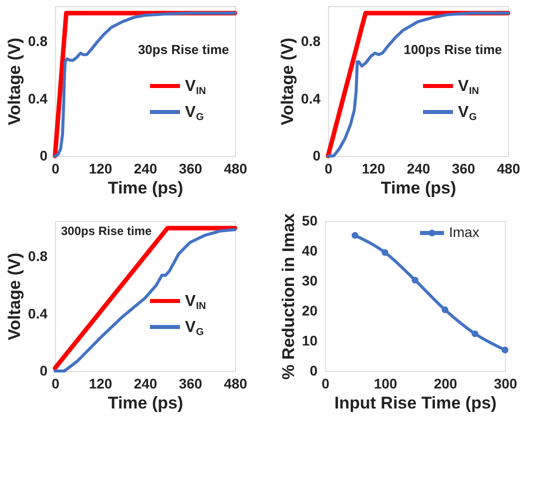  I want to click on annotation: 30ps Rise time, so click(183, 49).